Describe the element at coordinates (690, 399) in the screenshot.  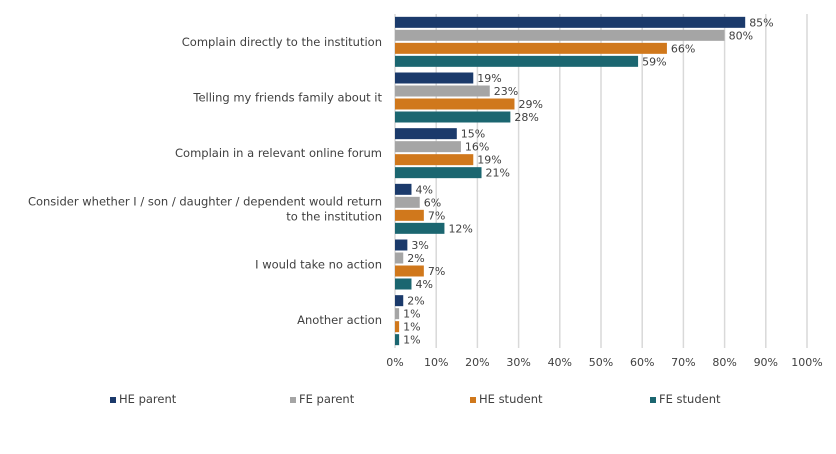
I see `legend-label: FE student` at that location.